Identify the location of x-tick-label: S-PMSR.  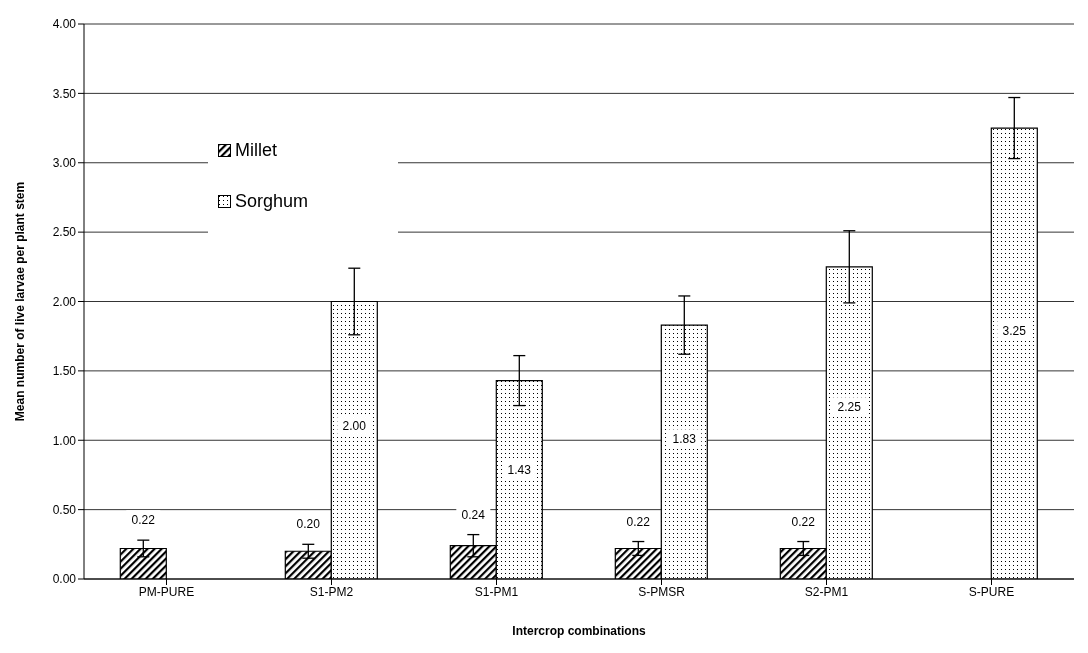
(662, 591).